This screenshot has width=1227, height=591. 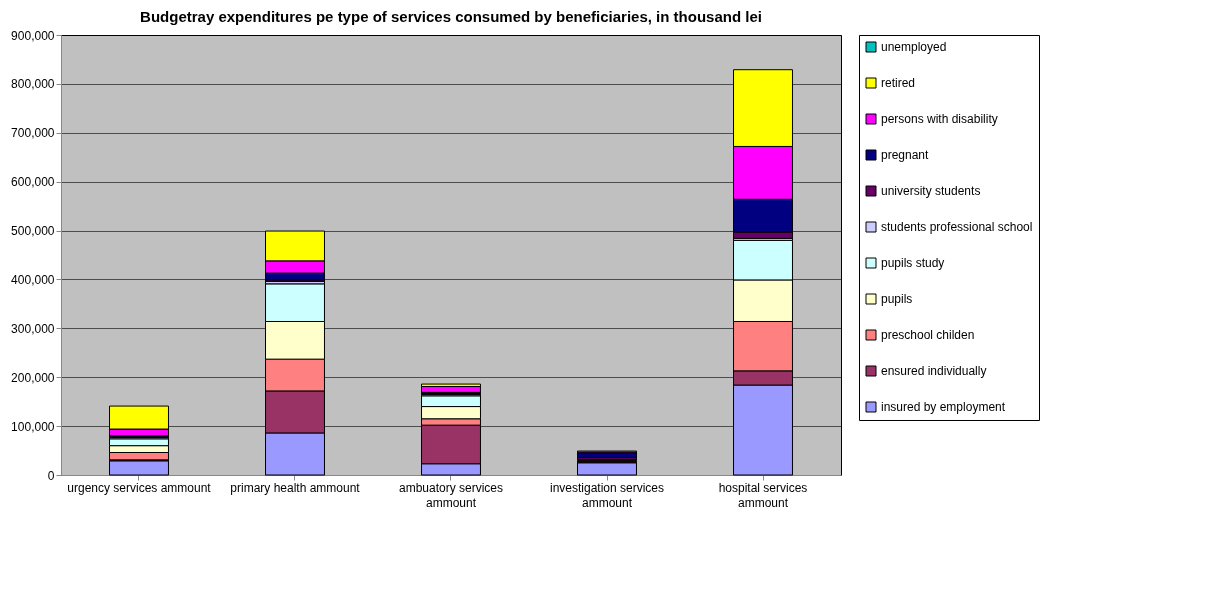 What do you see at coordinates (898, 83) in the screenshot?
I see `legend-label: retired` at bounding box center [898, 83].